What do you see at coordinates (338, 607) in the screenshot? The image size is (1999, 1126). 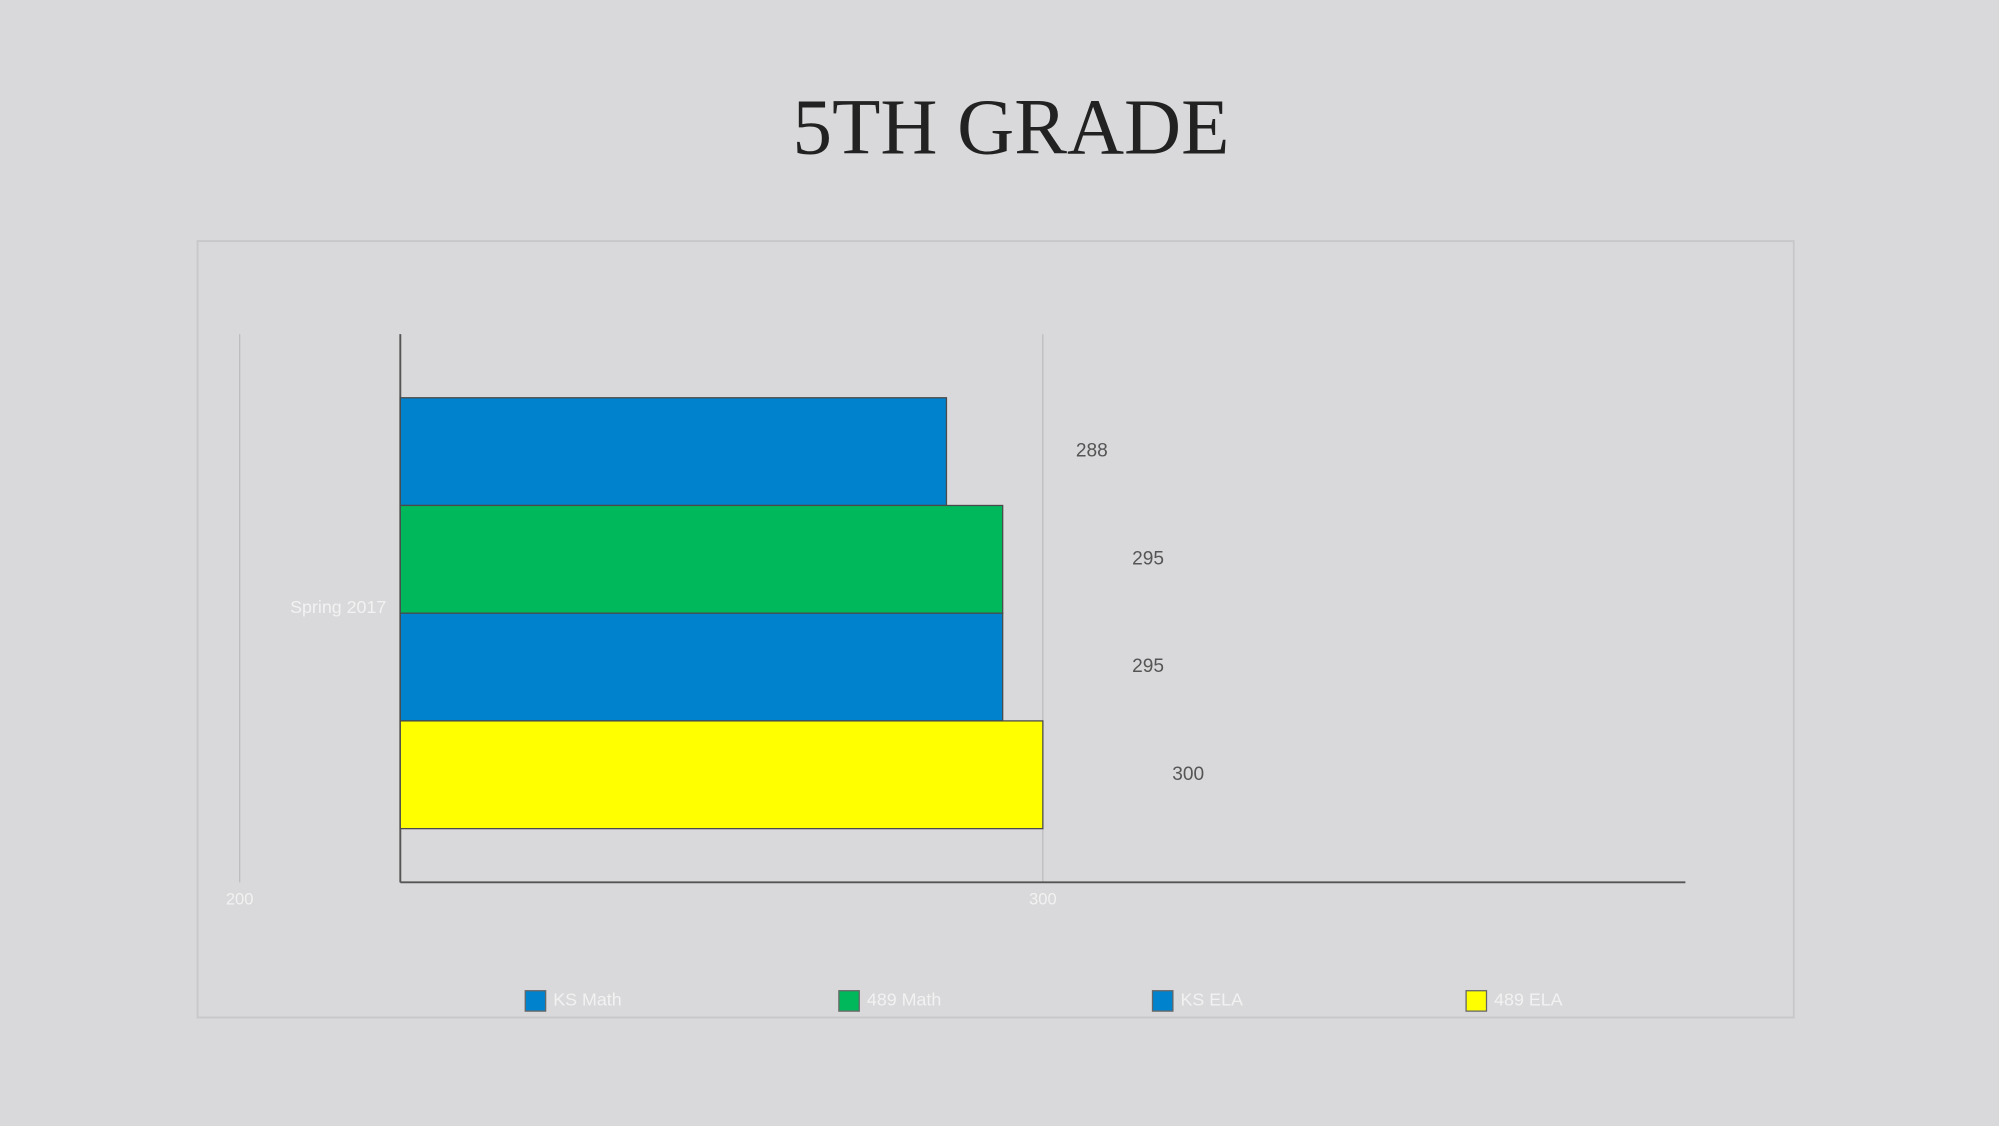 I see `y-tick-label: Spring 2017` at bounding box center [338, 607].